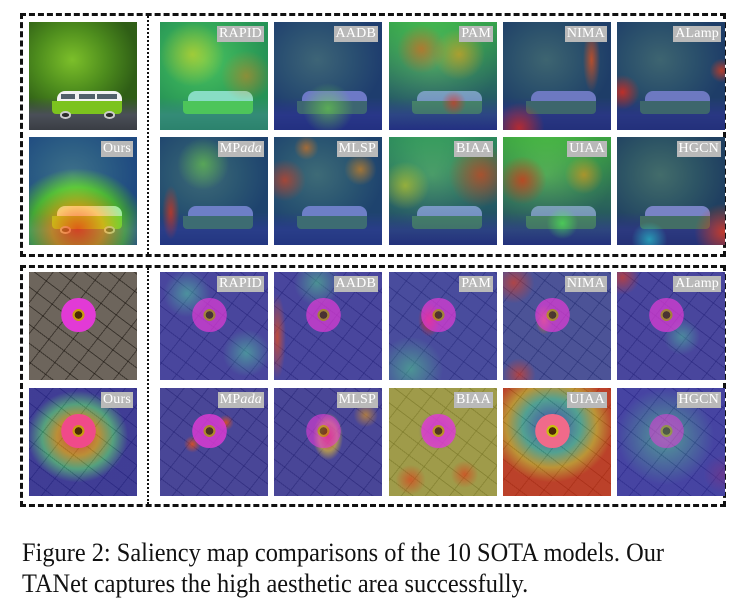 The height and width of the screenshot is (602, 749). What do you see at coordinates (671, 191) in the screenshot?
I see `saliency-map-hgcn-van: HGCN` at bounding box center [671, 191].